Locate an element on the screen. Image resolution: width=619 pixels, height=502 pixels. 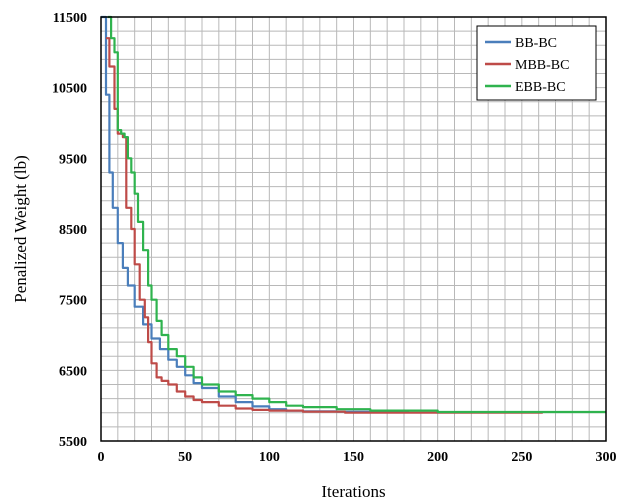
x-axis-title: Iterations is located at coordinates (353, 491).